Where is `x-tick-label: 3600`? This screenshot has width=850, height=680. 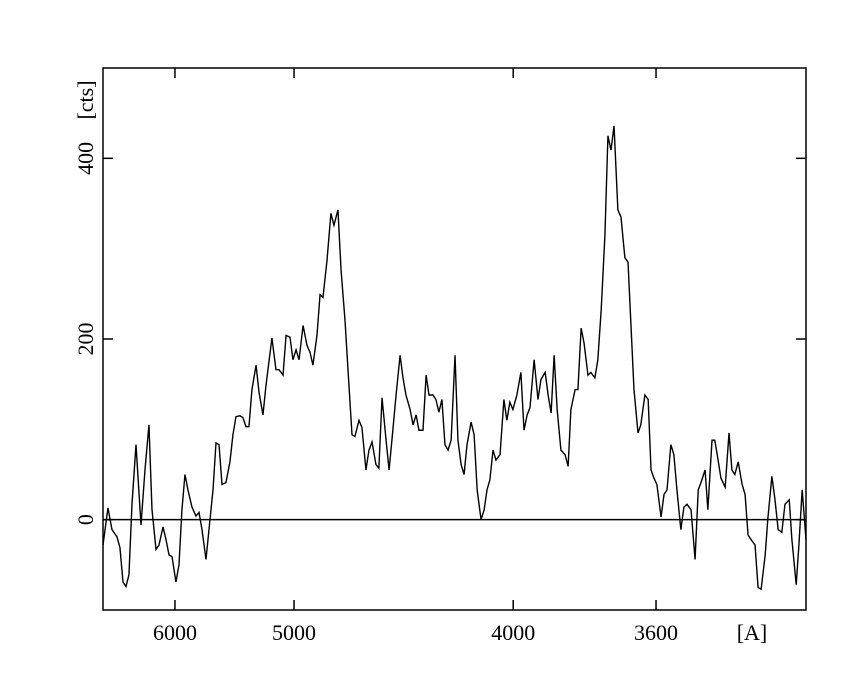 x-tick-label: 3600 is located at coordinates (656, 632).